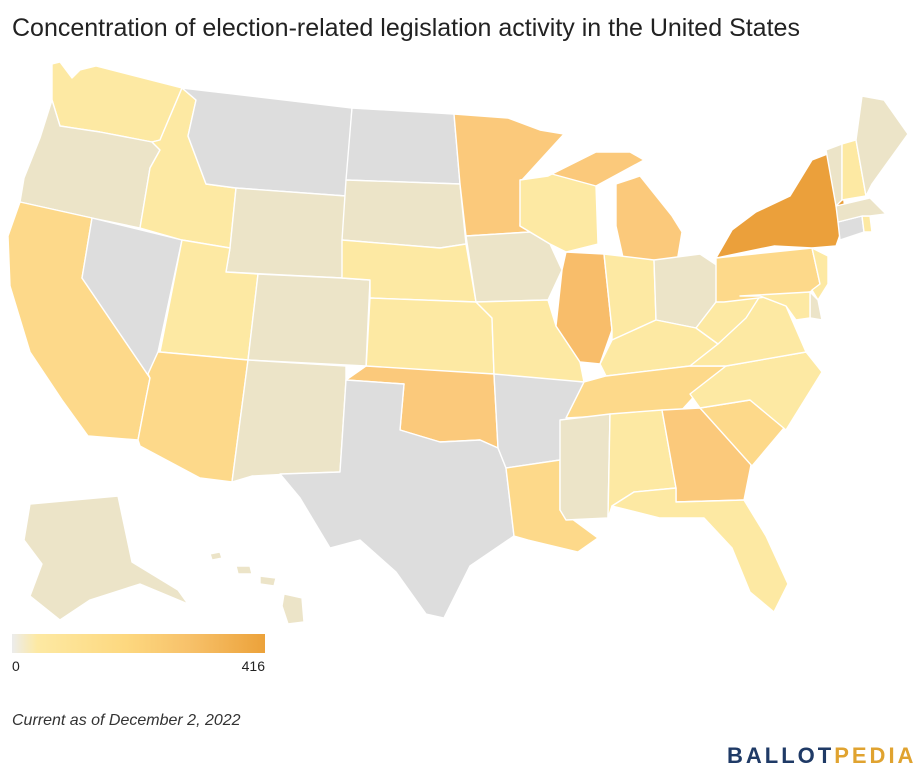 This screenshot has height=780, width=919. What do you see at coordinates (781, 204) in the screenshot?
I see `state-ny` at bounding box center [781, 204].